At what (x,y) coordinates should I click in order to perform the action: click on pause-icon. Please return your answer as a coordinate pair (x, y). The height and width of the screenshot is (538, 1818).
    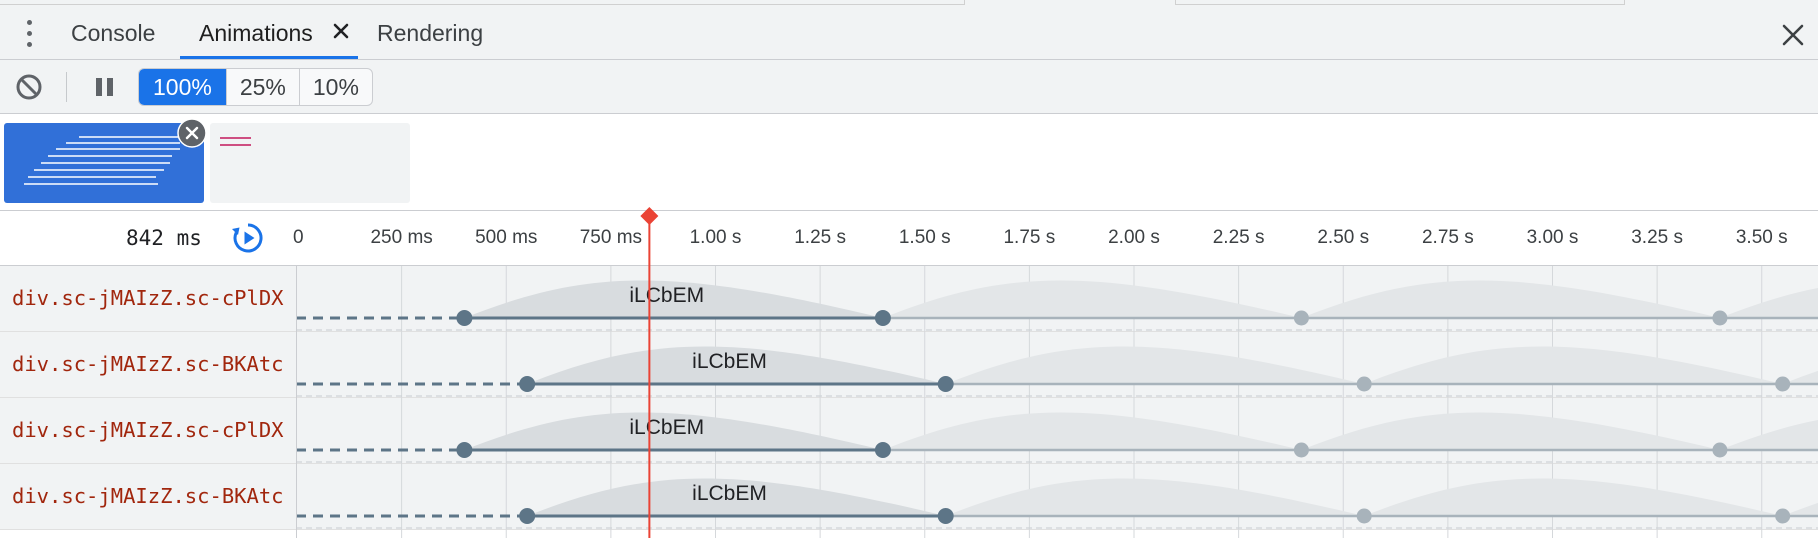
    Looking at the image, I should click on (105, 87).